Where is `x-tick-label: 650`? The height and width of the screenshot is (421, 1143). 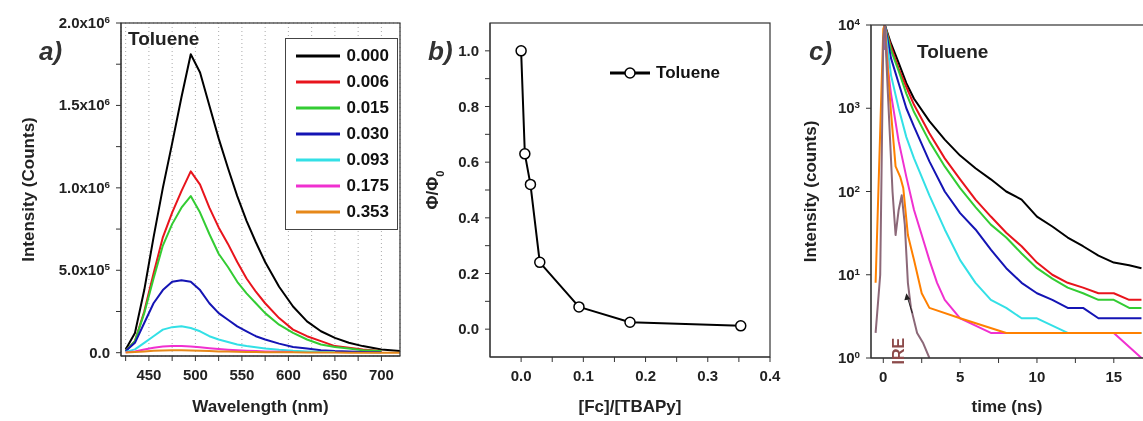 x-tick-label: 650 is located at coordinates (335, 374).